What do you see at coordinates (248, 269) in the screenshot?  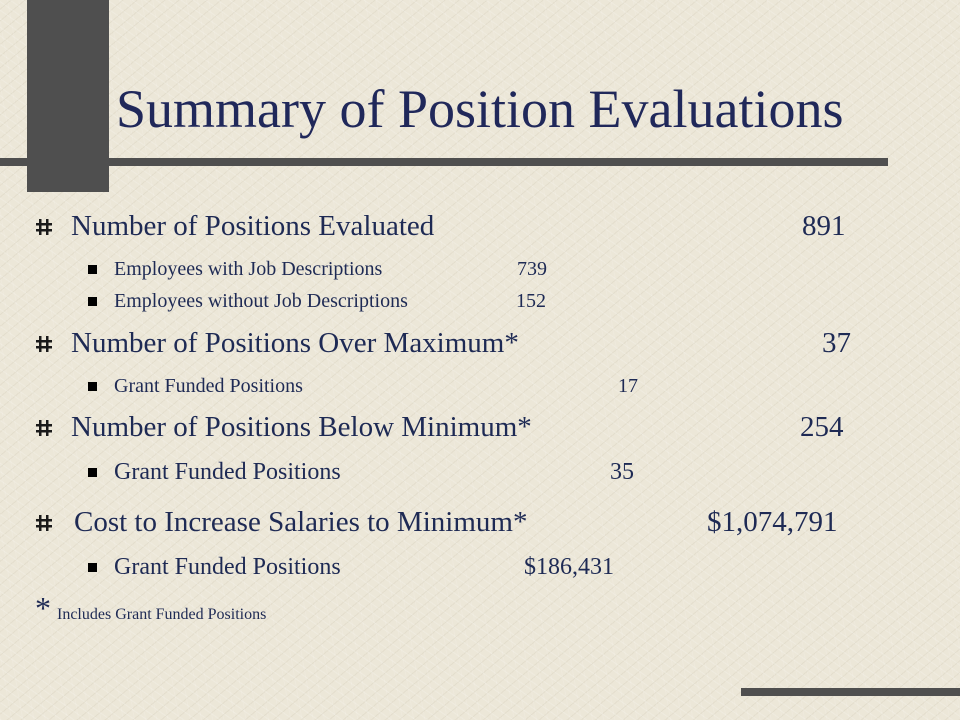 I see `sub-item-label: Employees with Job Descriptions` at bounding box center [248, 269].